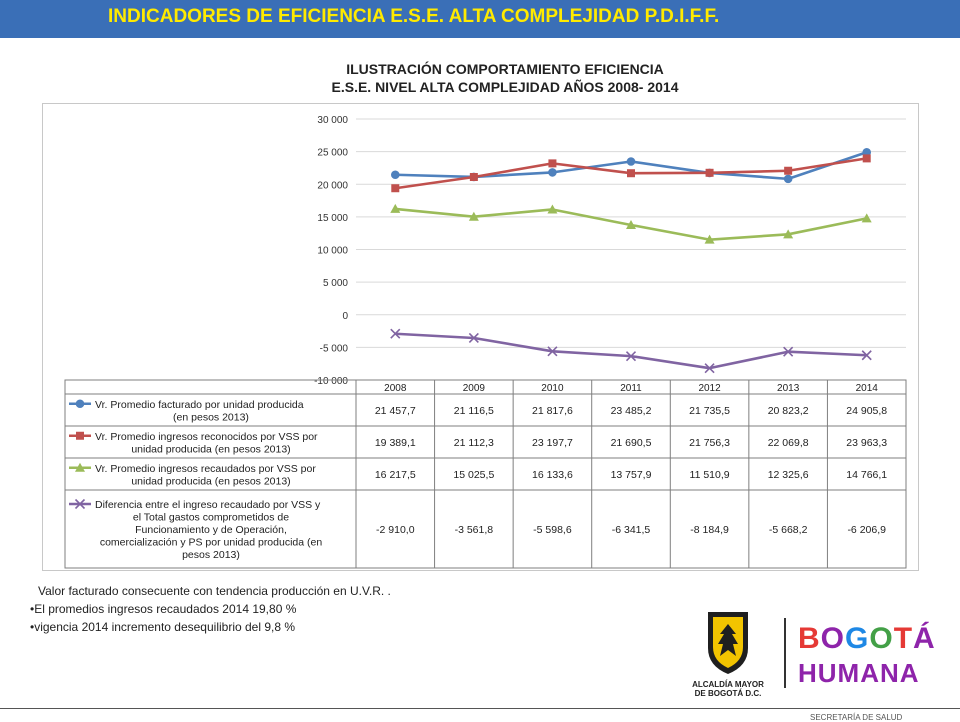  Describe the element at coordinates (866, 475) in the screenshot. I see `table-cell: 14 766,1` at that location.